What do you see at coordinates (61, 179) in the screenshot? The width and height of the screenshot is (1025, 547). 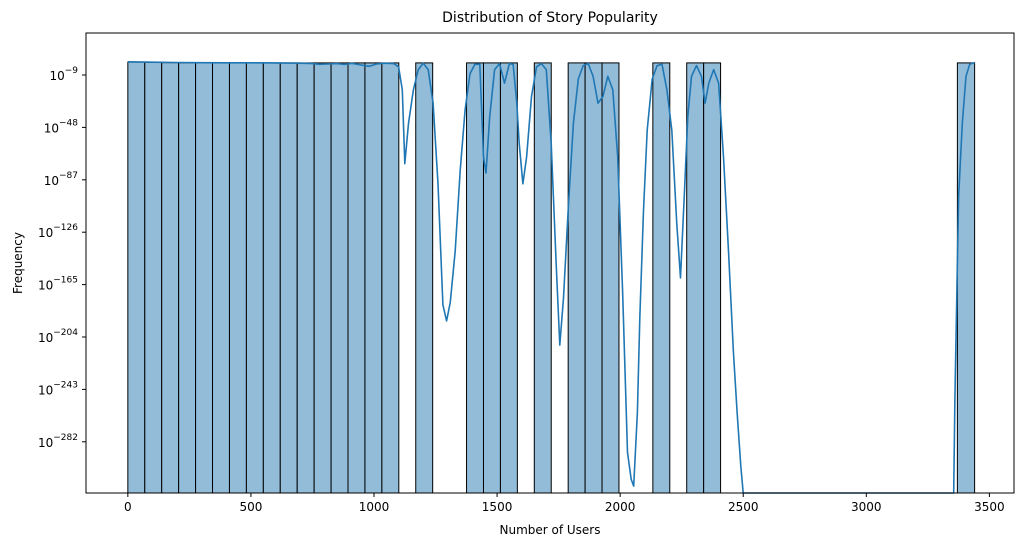 I see `y-tick-label: 10−87` at bounding box center [61, 179].